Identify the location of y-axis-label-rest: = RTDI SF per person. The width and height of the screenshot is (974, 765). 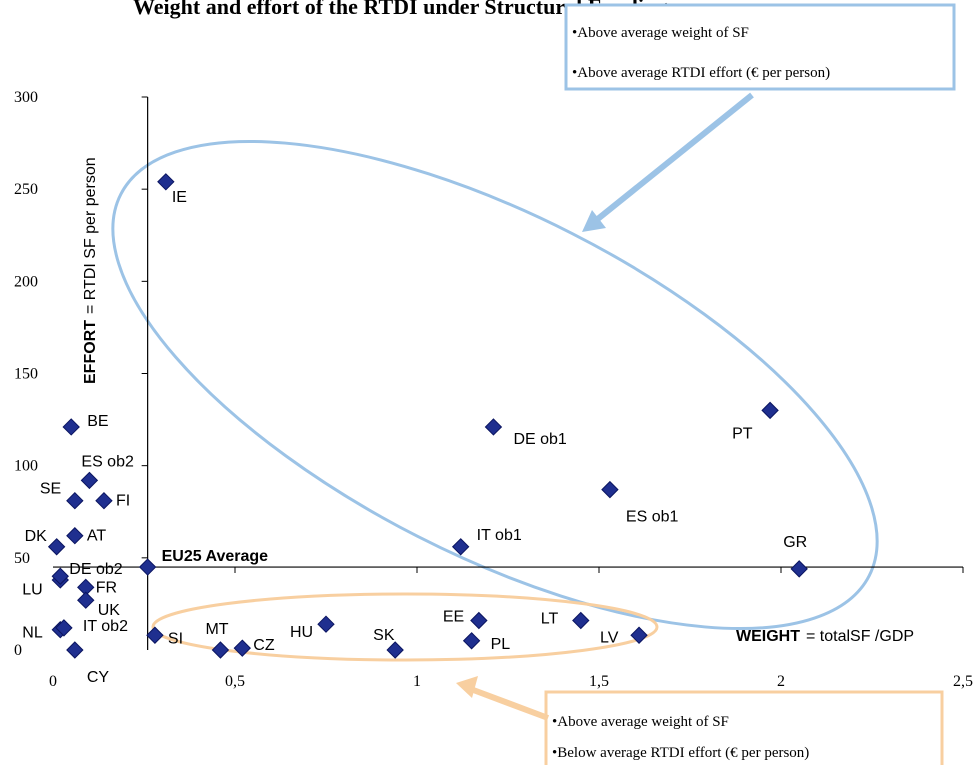
(90, 235).